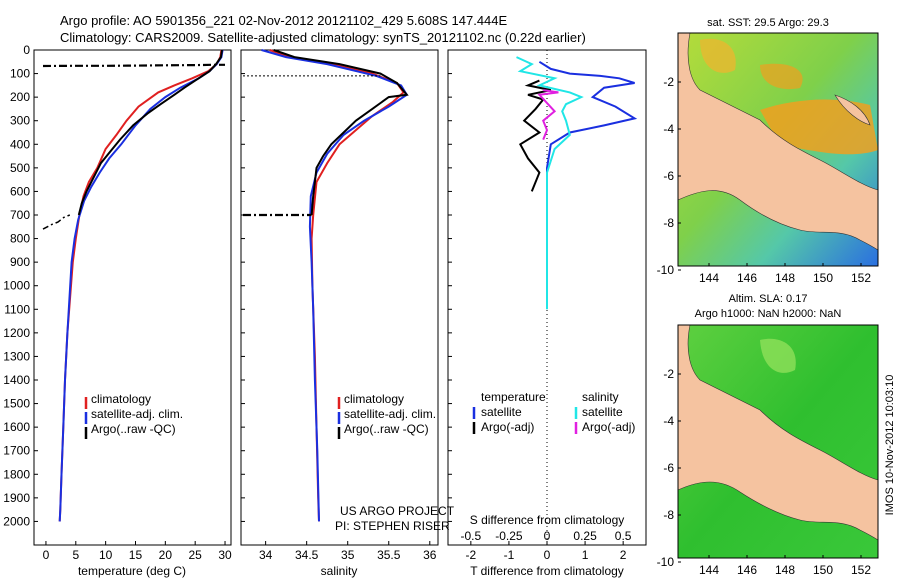 The image size is (900, 585). What do you see at coordinates (608, 427) in the screenshot?
I see `legend-label-s-argo: Argo(-adj)` at bounding box center [608, 427].